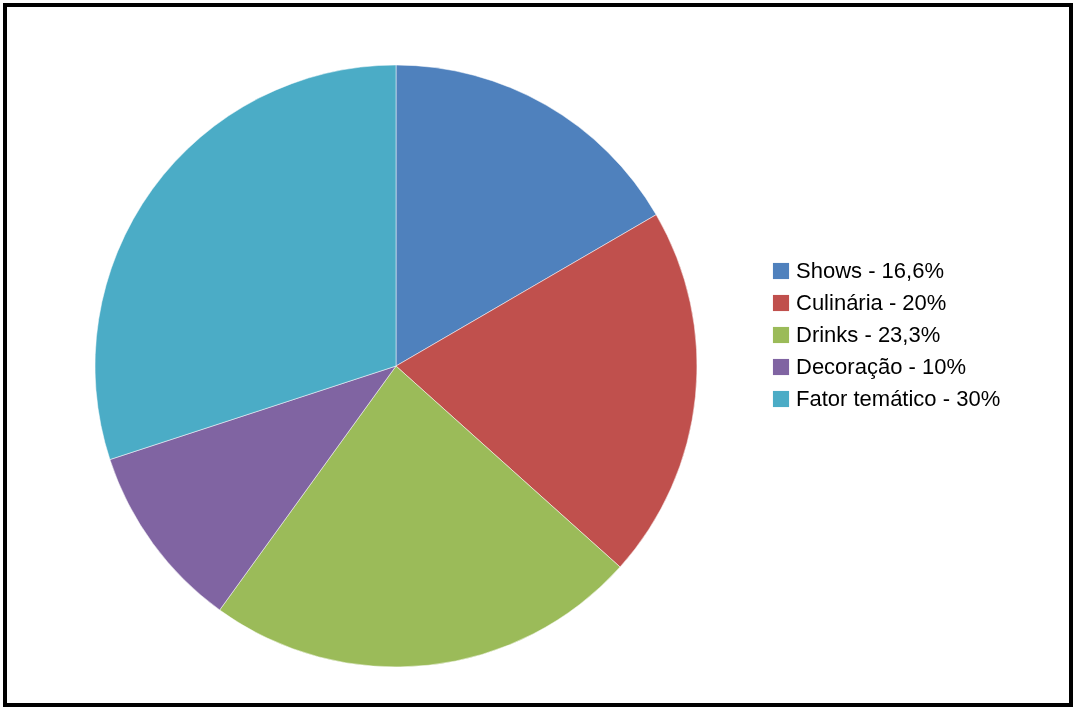 The image size is (1076, 710). Describe the element at coordinates (898, 398) in the screenshot. I see `legend-label: Fator temático - 30%` at that location.